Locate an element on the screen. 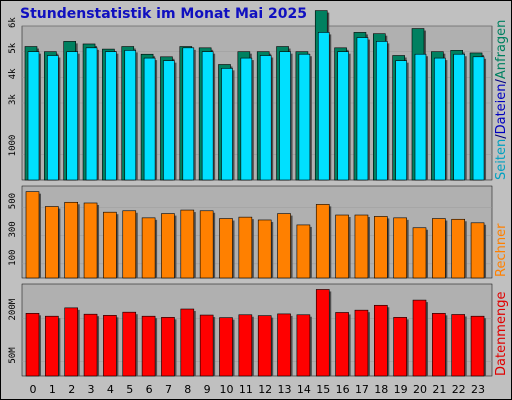 Image resolution: width=512 pixels, height=400 pixels. x-tick-label: 15 is located at coordinates (323, 389).